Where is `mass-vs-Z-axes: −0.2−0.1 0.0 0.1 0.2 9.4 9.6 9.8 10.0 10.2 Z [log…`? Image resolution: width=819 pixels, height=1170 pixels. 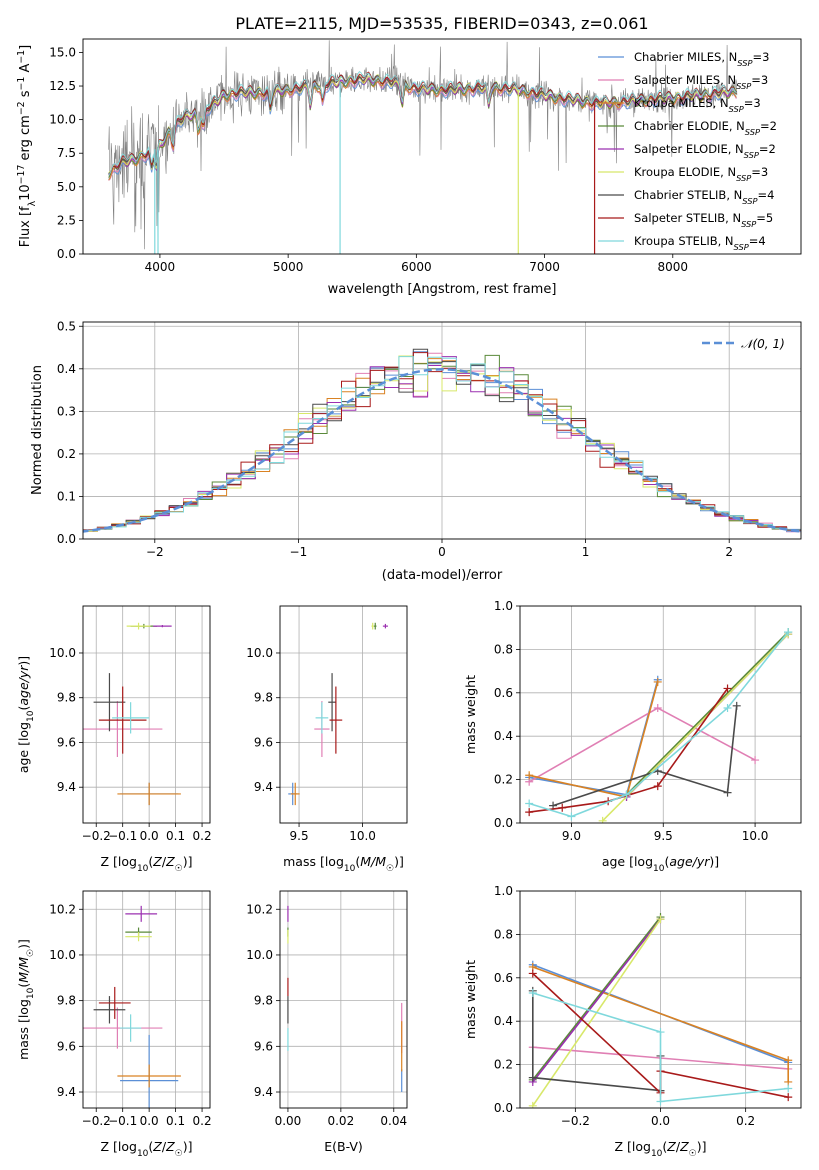
mass-vs-Z-axes: −0.2−0.1 0.0 0.1 0.2 9.4 9.6 9.8 10.0 10.2 Z [log… is located at coordinates (114, 1024).